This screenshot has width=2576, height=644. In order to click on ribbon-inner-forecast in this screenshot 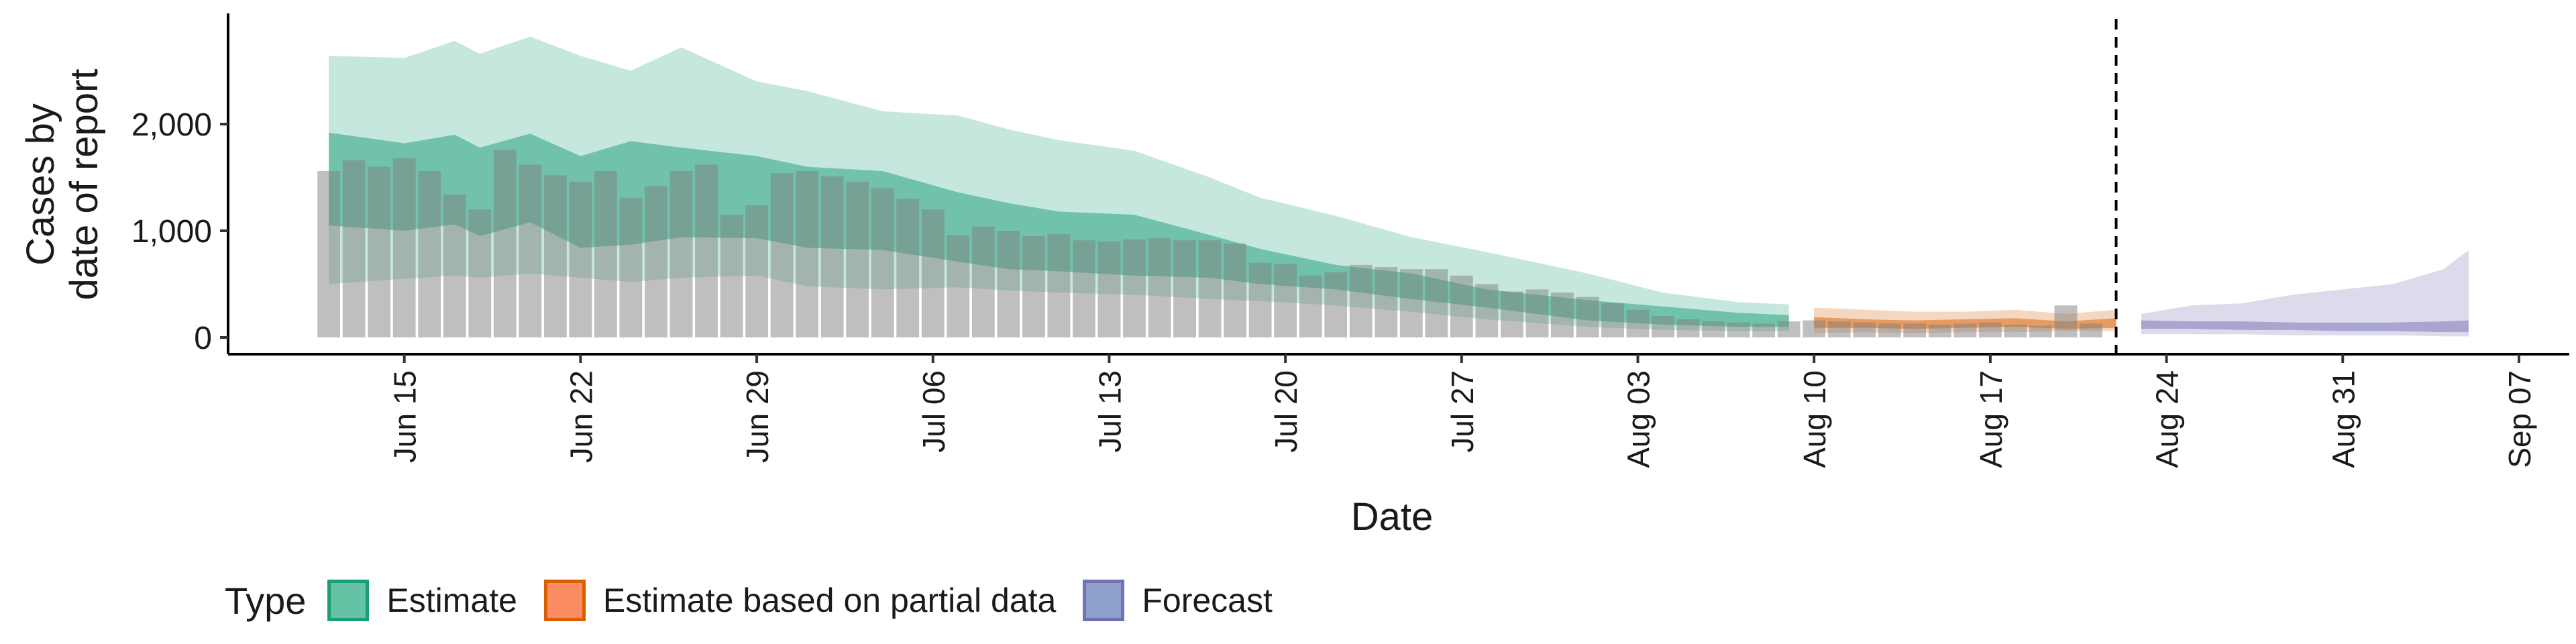, I will do `click(2305, 326)`.